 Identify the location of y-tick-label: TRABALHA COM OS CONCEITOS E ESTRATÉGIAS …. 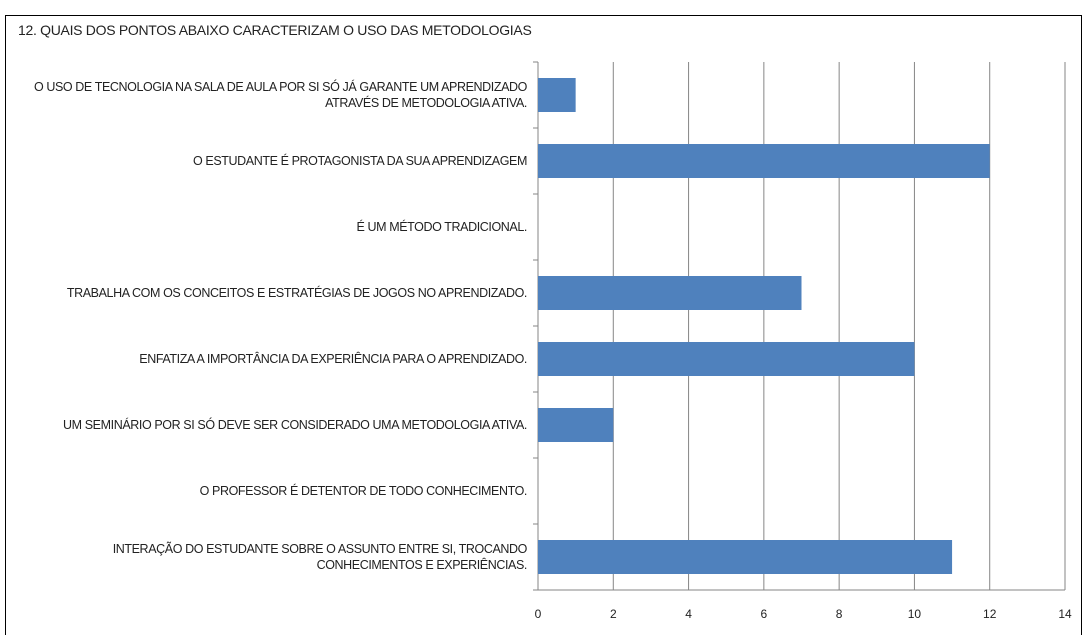
(297, 293).